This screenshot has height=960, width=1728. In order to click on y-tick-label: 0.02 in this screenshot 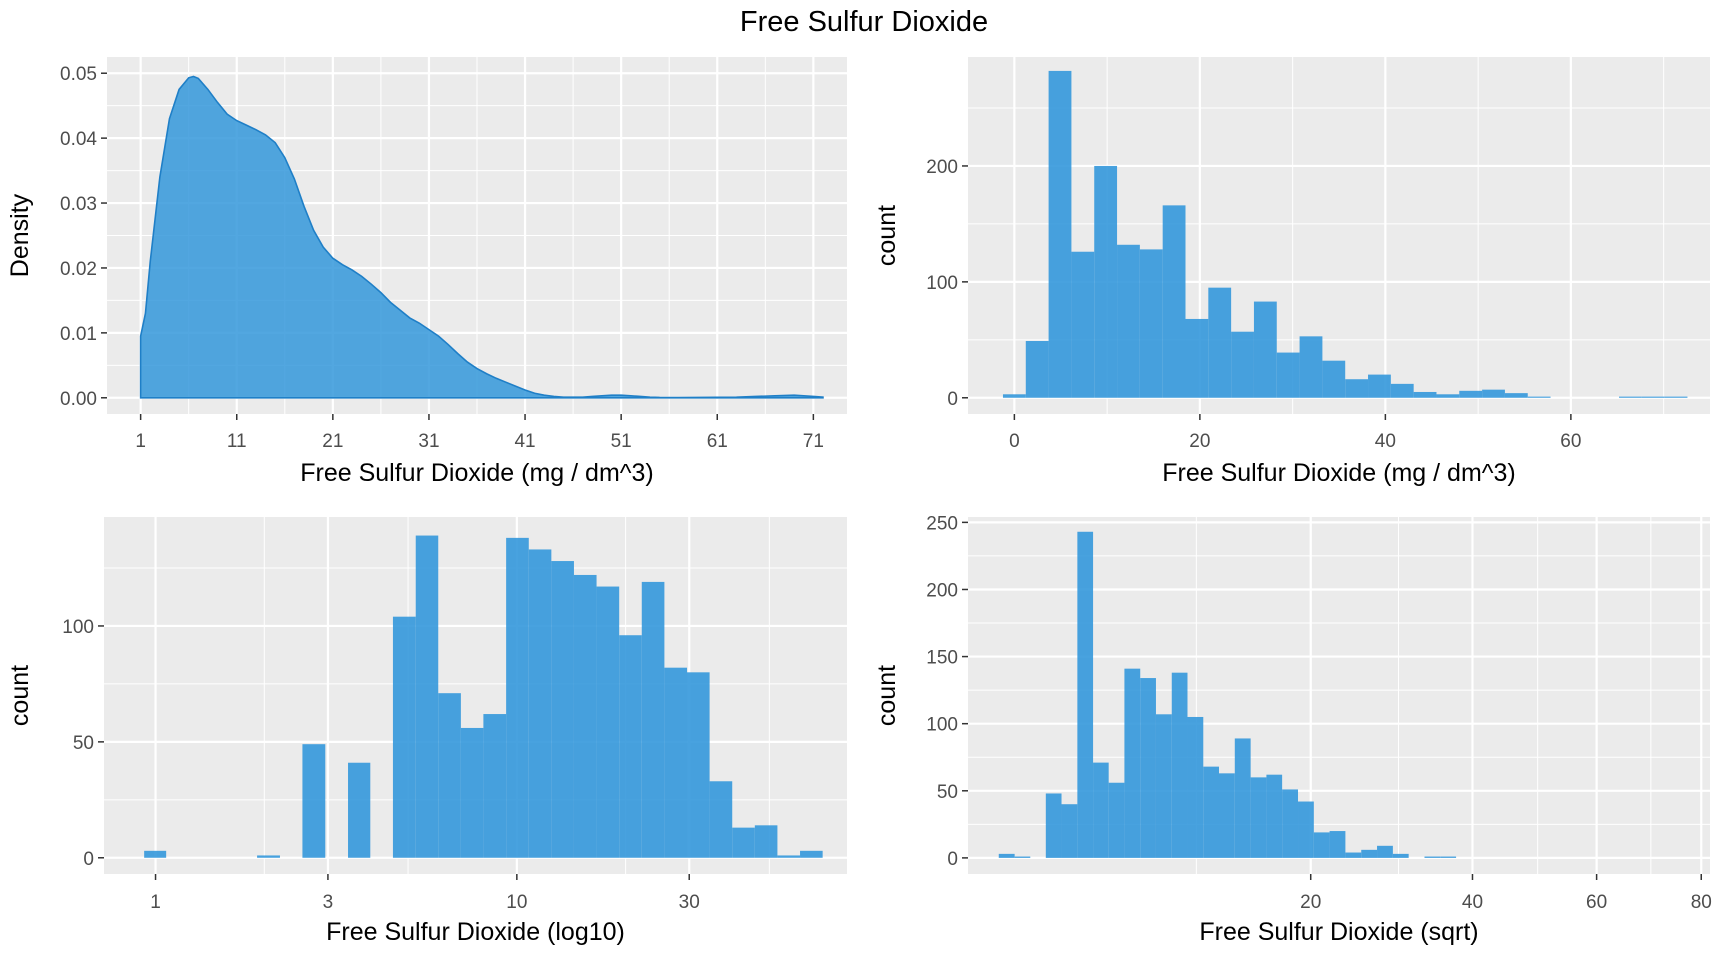, I will do `click(78, 269)`.